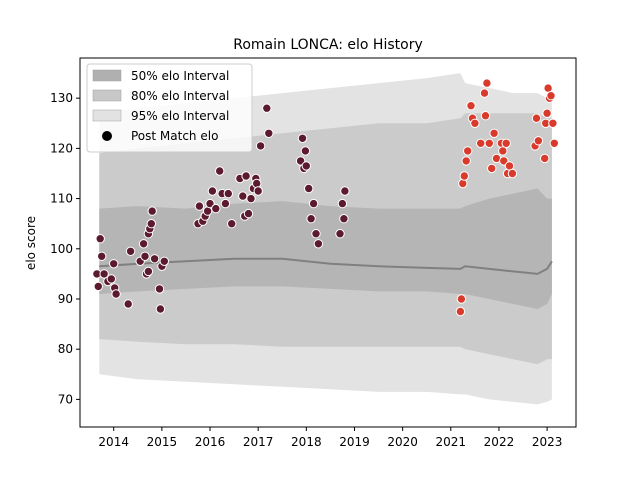 The width and height of the screenshot is (640, 480). Describe the element at coordinates (354, 442) in the screenshot. I see `x-tick-label: 2019` at that location.